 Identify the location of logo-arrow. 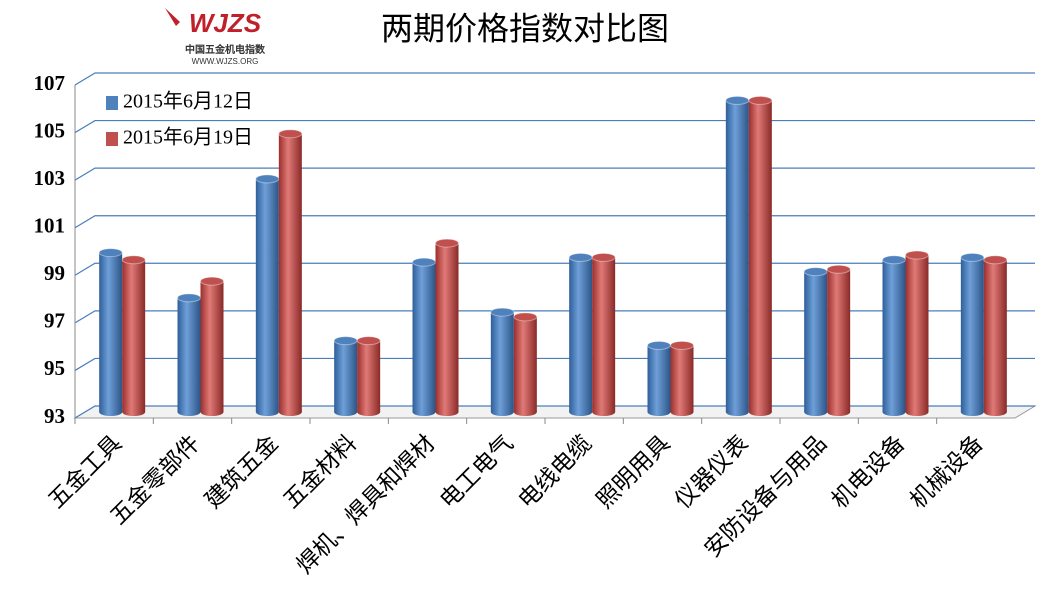
(172, 17).